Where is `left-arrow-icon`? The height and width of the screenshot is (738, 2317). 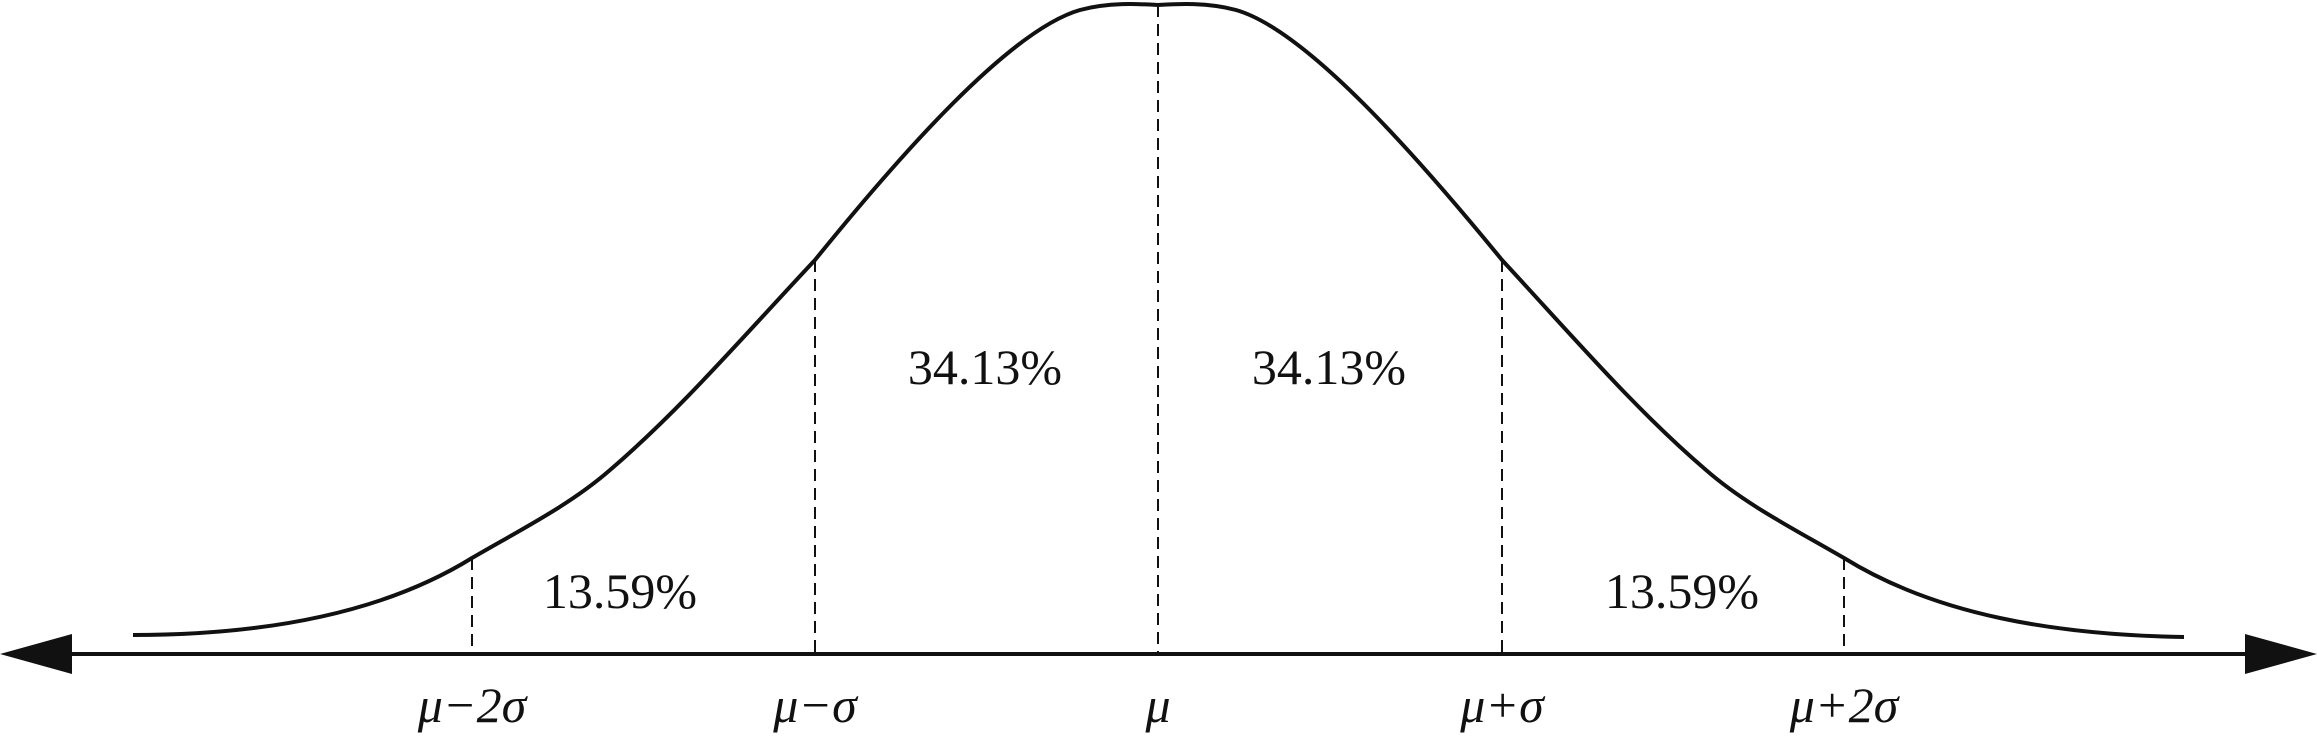 left-arrow-icon is located at coordinates (36, 654).